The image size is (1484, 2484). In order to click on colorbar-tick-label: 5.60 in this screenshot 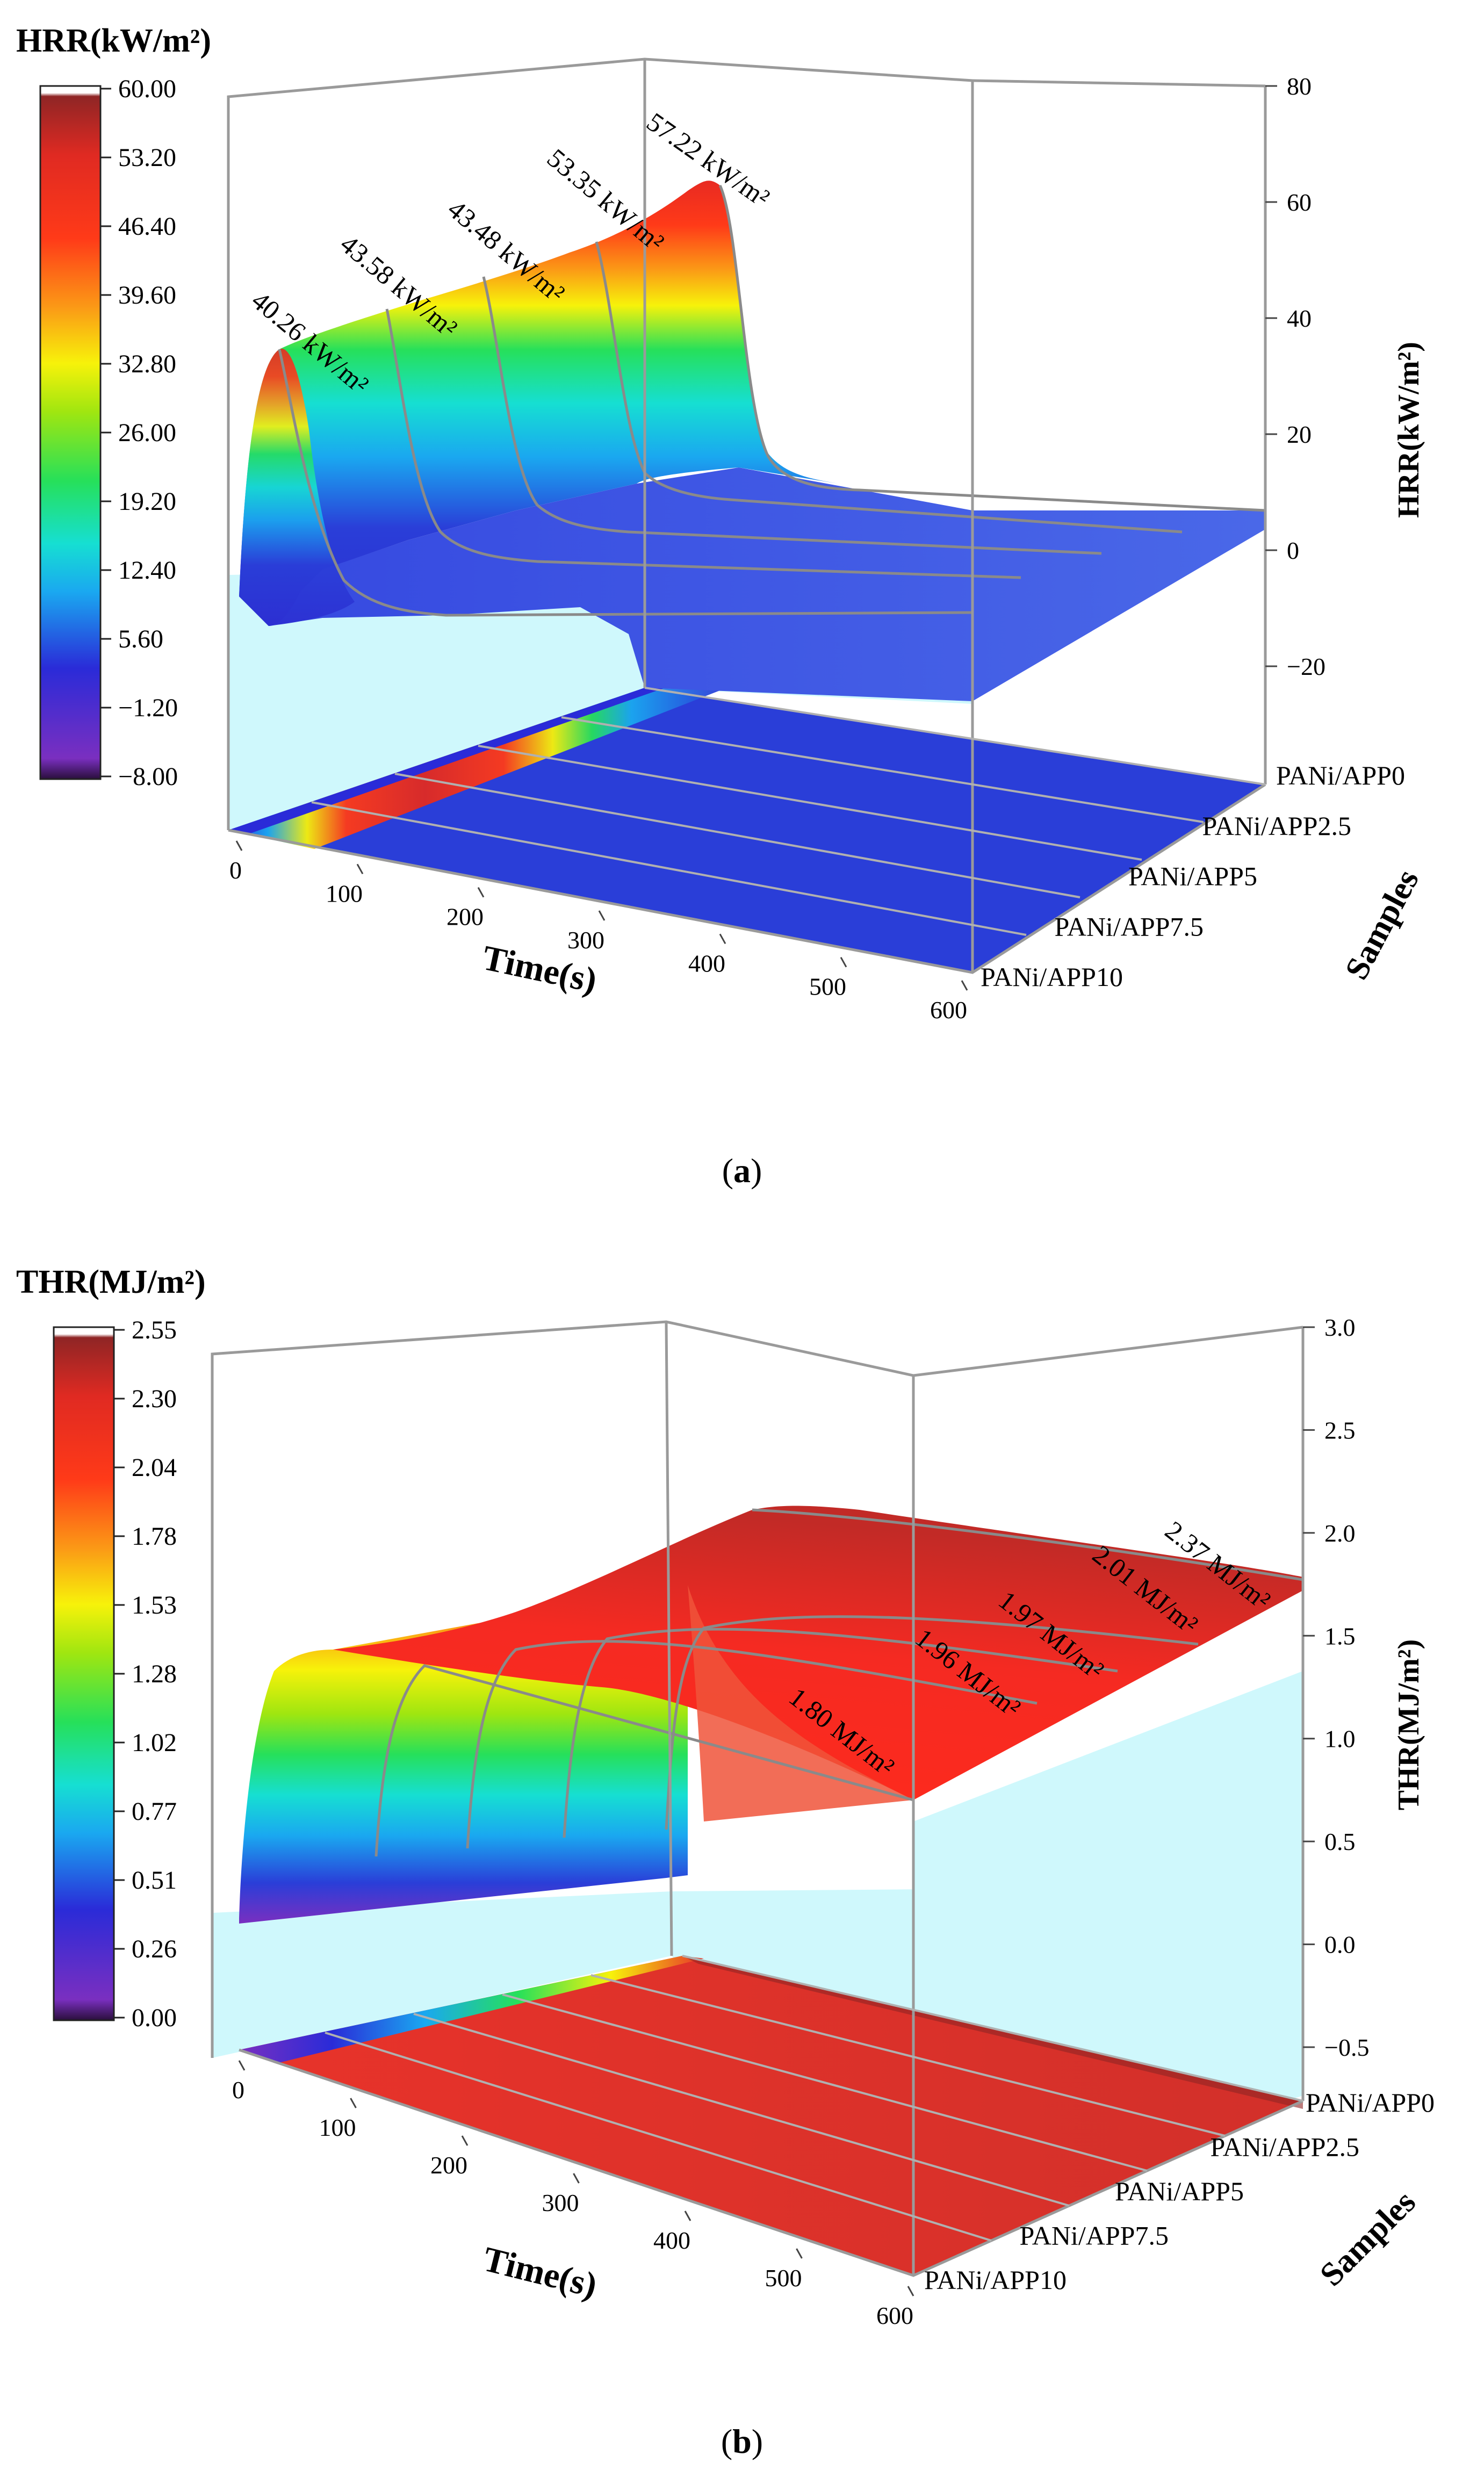, I will do `click(141, 639)`.